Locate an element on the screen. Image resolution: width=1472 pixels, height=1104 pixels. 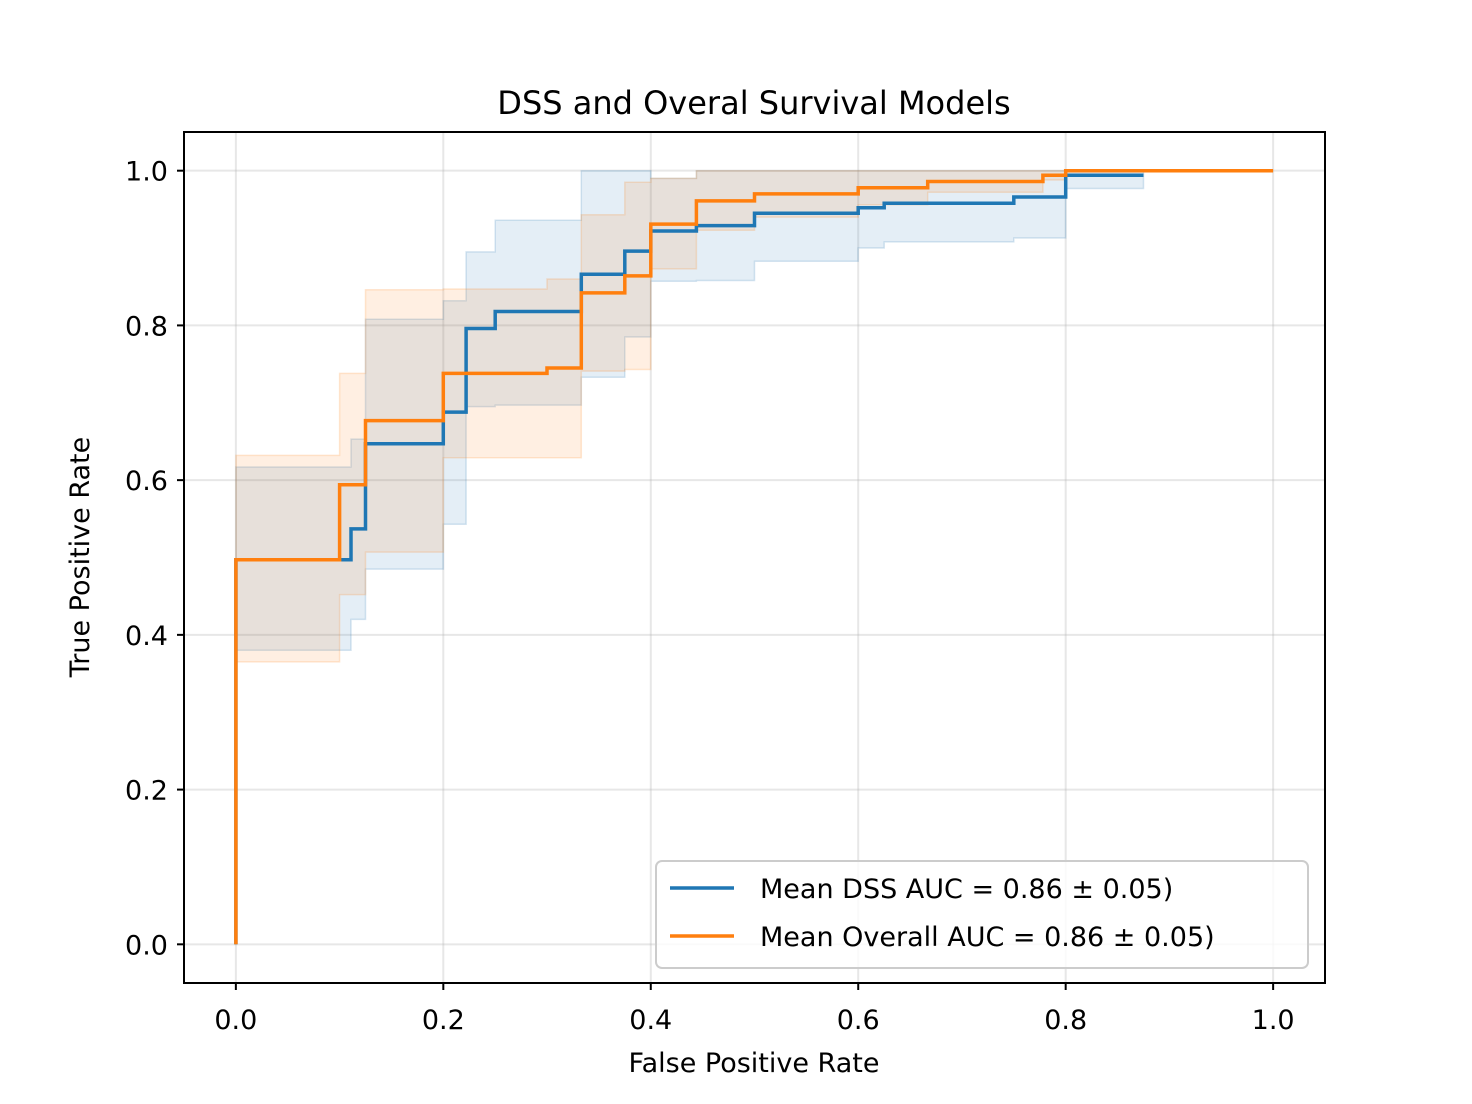
legend-box is located at coordinates (982, 914).